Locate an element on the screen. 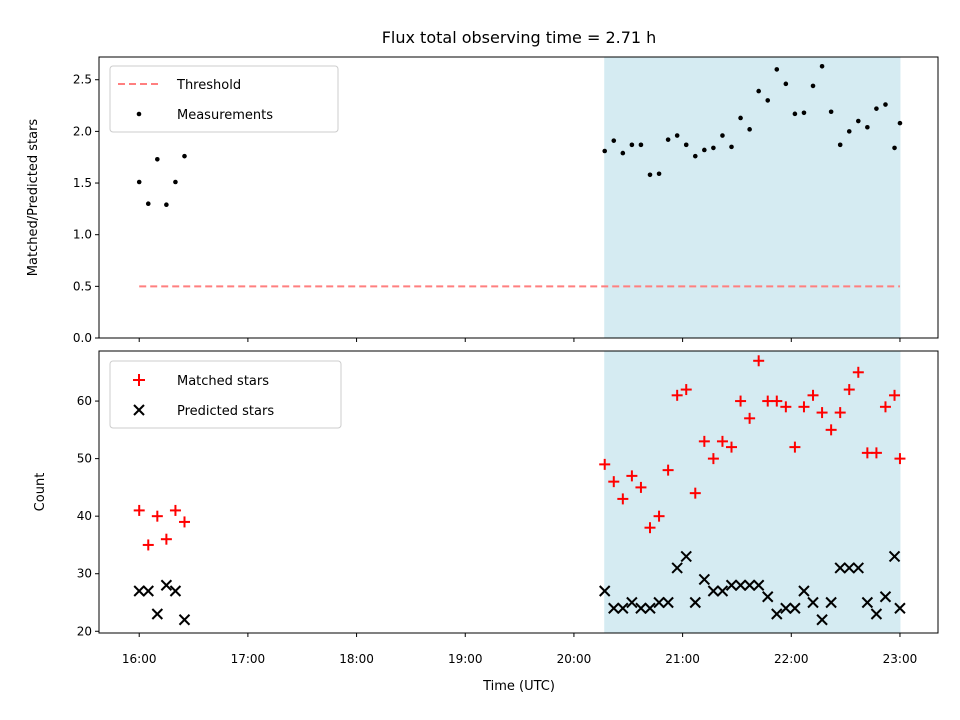 The image size is (960, 720). top-x-ticks is located at coordinates (519, 340).